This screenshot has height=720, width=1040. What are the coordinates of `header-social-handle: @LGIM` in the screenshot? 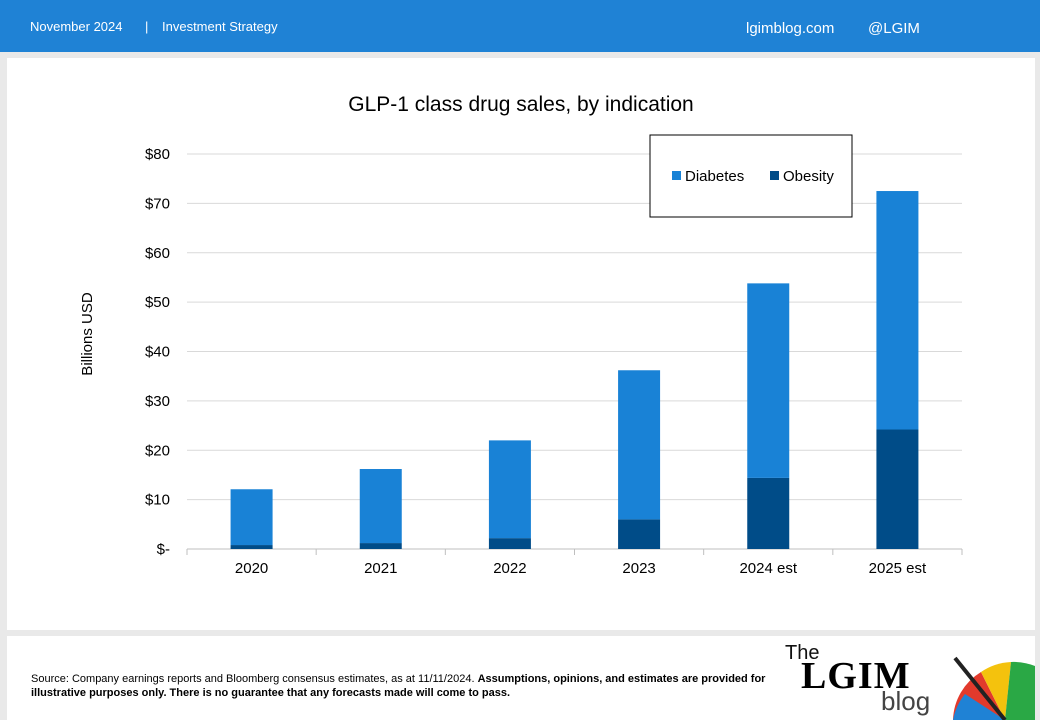 It's located at (894, 28).